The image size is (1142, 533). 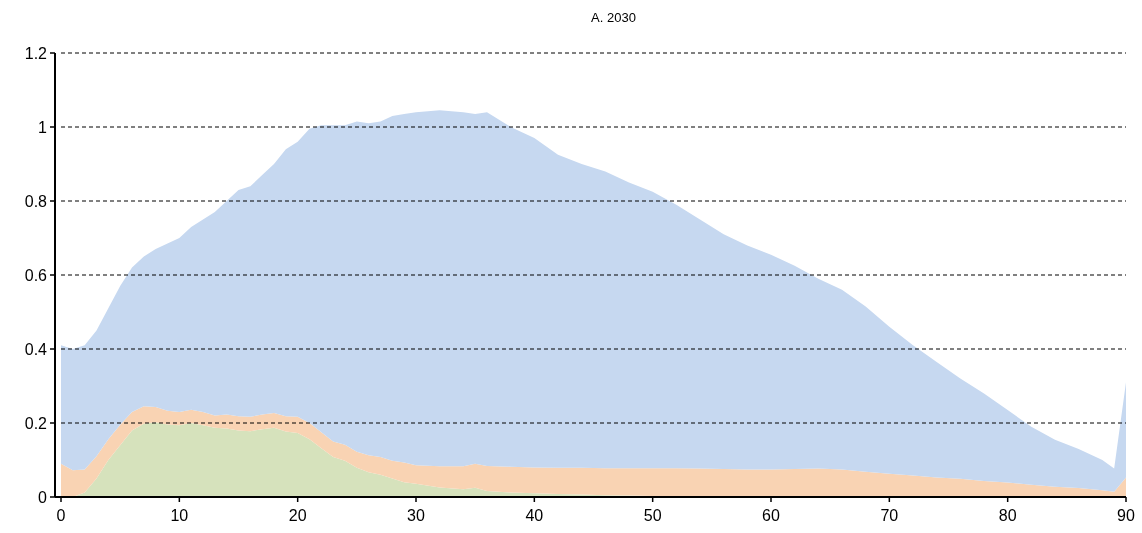 I want to click on y-tick-label: 0.4, so click(x=36, y=349).